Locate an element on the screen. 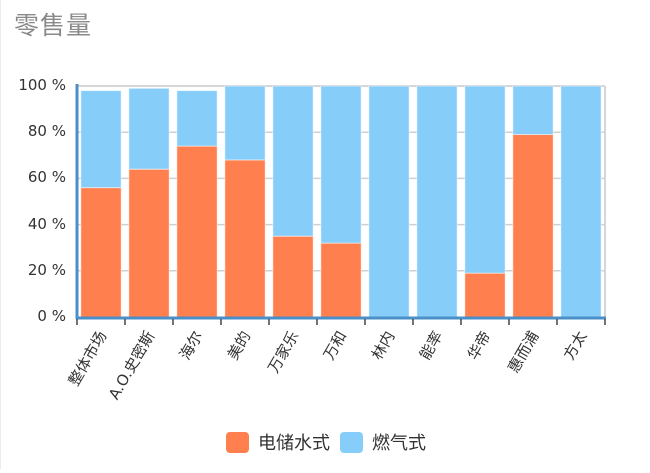  legend: 电储水式 燃气式 is located at coordinates (331, 442).